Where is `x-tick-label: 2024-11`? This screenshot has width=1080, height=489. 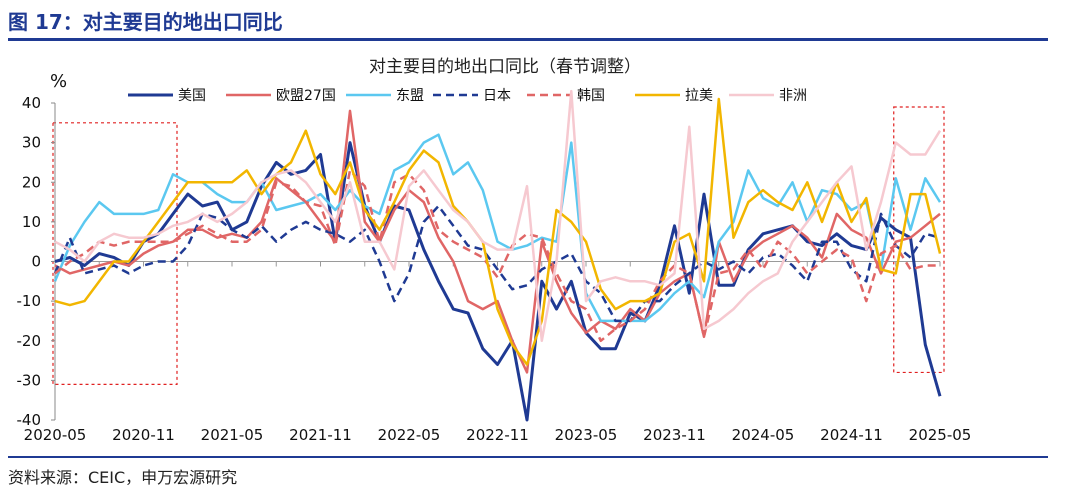
x-tick-label: 2024-11 is located at coordinates (851, 435).